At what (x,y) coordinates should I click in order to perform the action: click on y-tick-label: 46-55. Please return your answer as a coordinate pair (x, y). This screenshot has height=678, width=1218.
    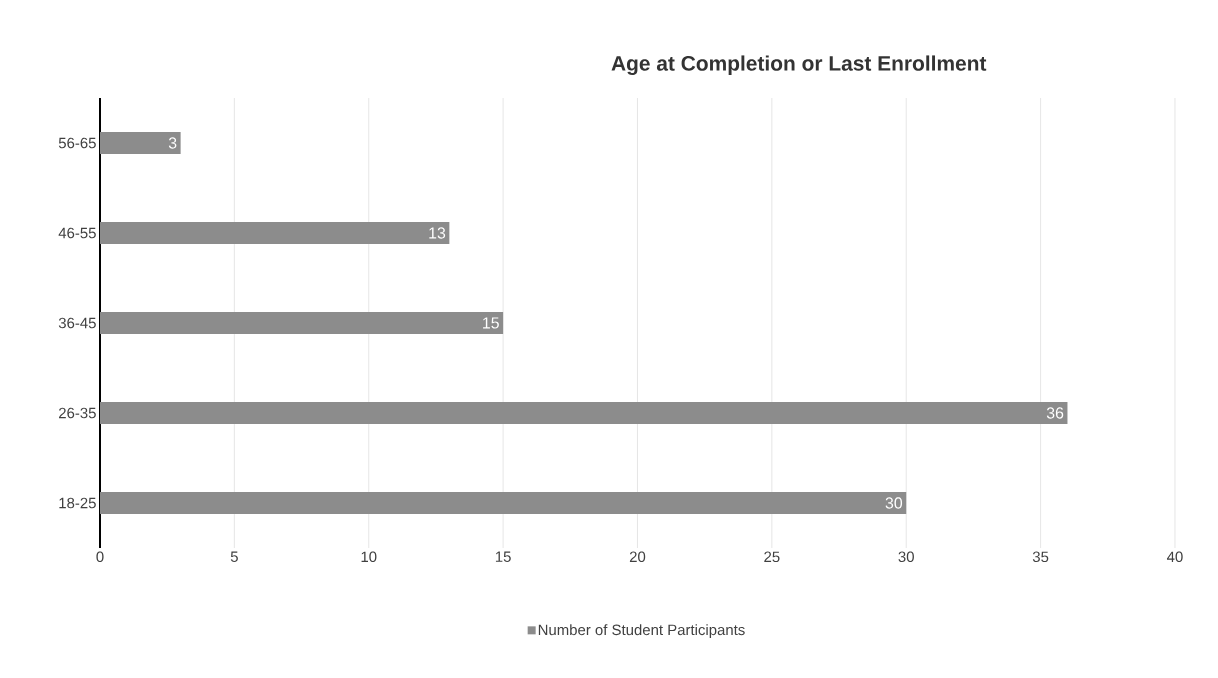
    Looking at the image, I should click on (77, 233).